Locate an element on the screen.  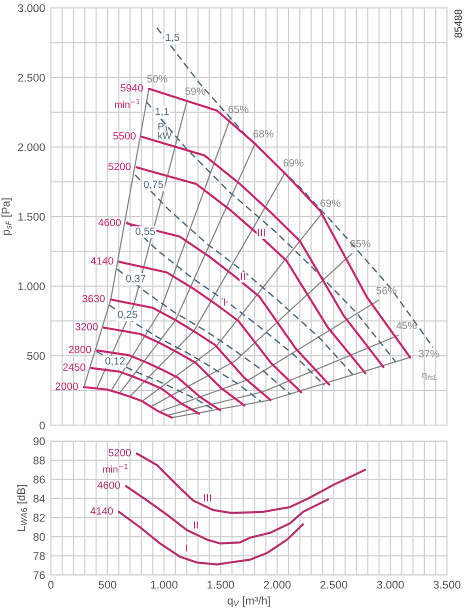
y-axis-title: L$_{WA6}$ [dB] is located at coordinates (22, 508).